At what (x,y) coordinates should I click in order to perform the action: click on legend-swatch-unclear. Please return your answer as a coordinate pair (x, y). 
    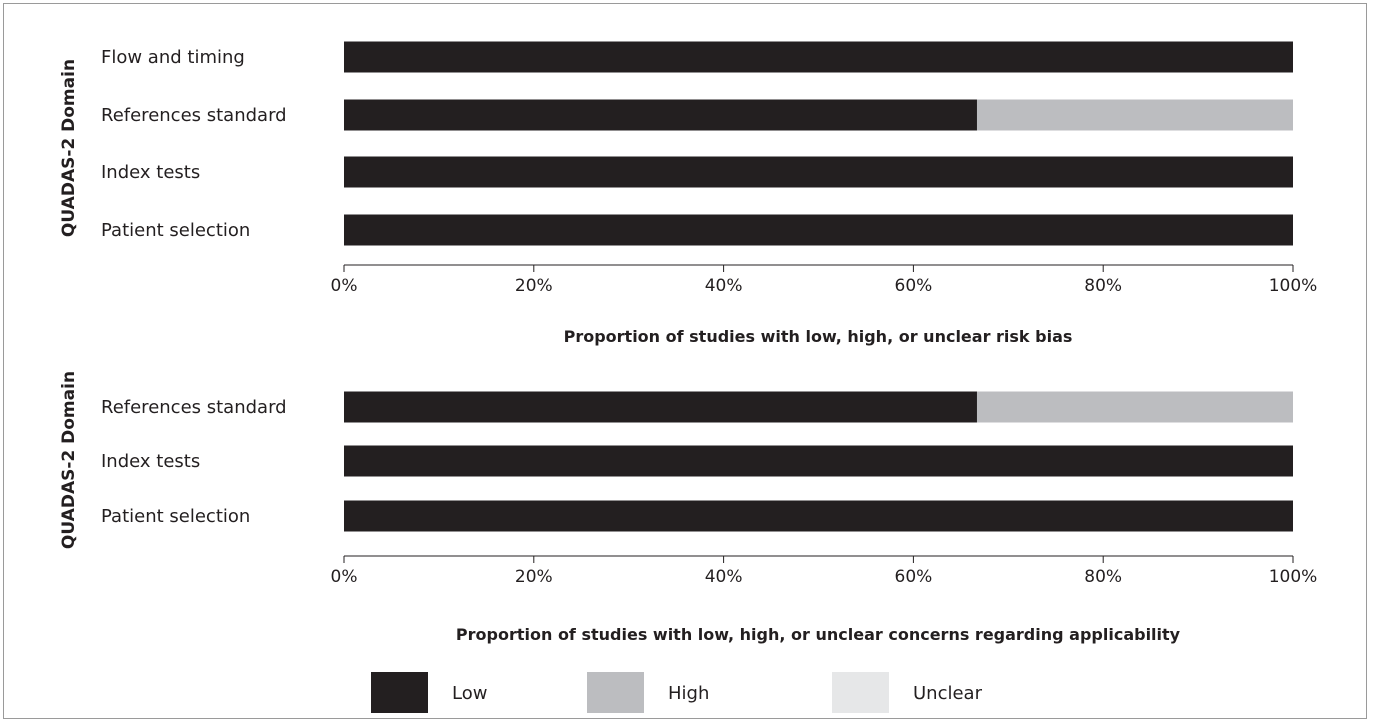
    Looking at the image, I should click on (860, 692).